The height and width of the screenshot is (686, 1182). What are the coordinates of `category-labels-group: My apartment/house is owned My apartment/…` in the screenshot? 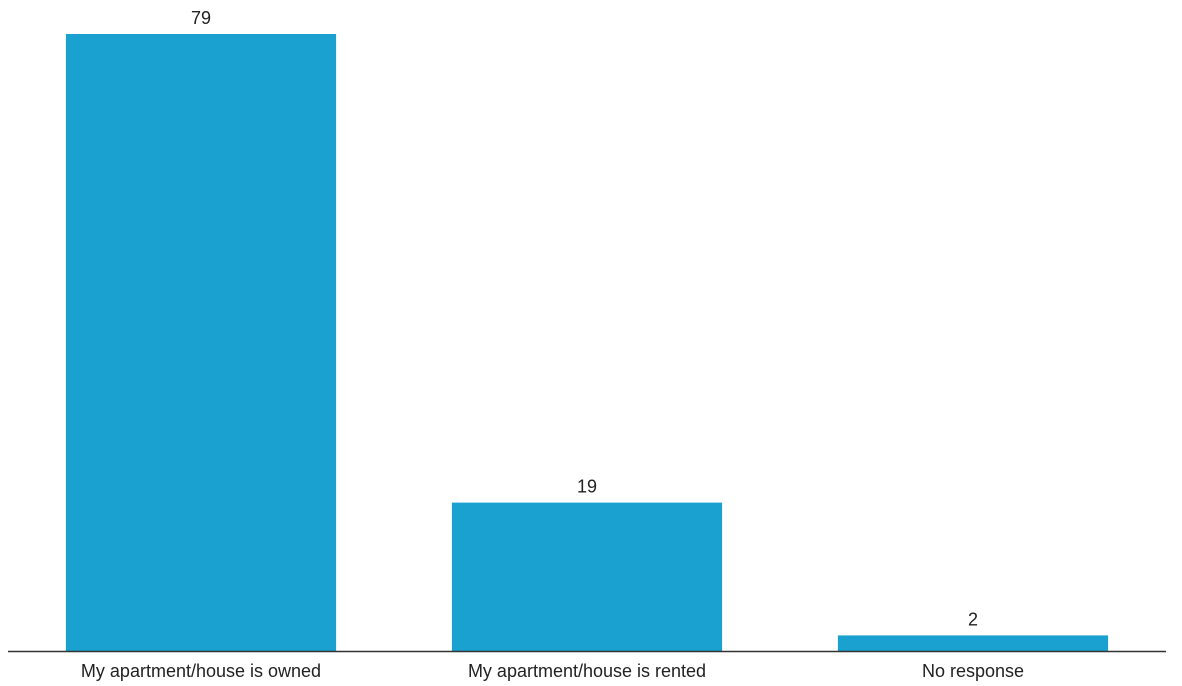 It's located at (552, 671).